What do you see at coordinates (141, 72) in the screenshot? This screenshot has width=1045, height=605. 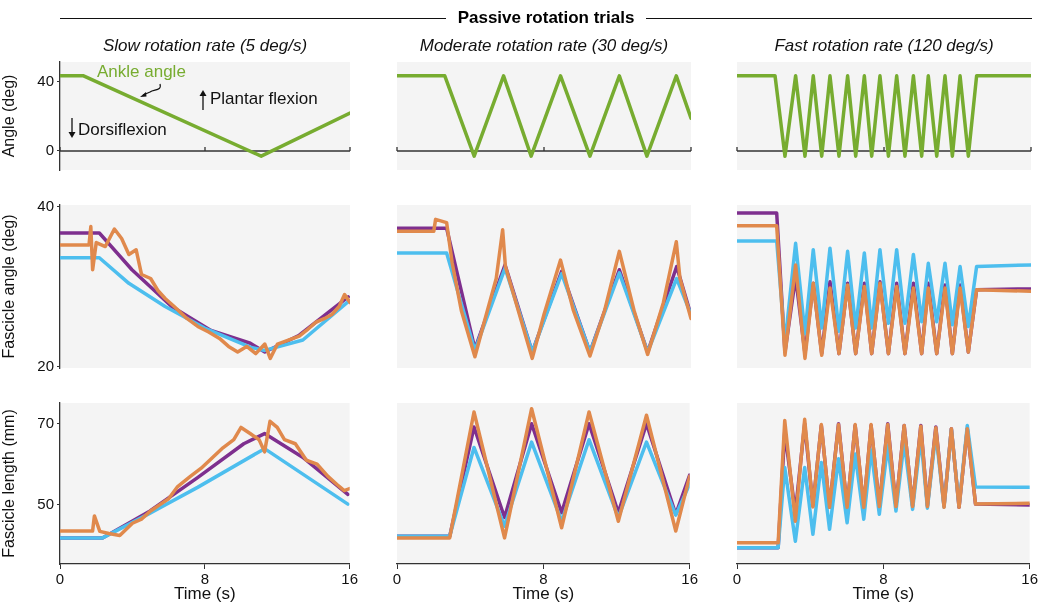 I see `series-label: Ankle angle` at bounding box center [141, 72].